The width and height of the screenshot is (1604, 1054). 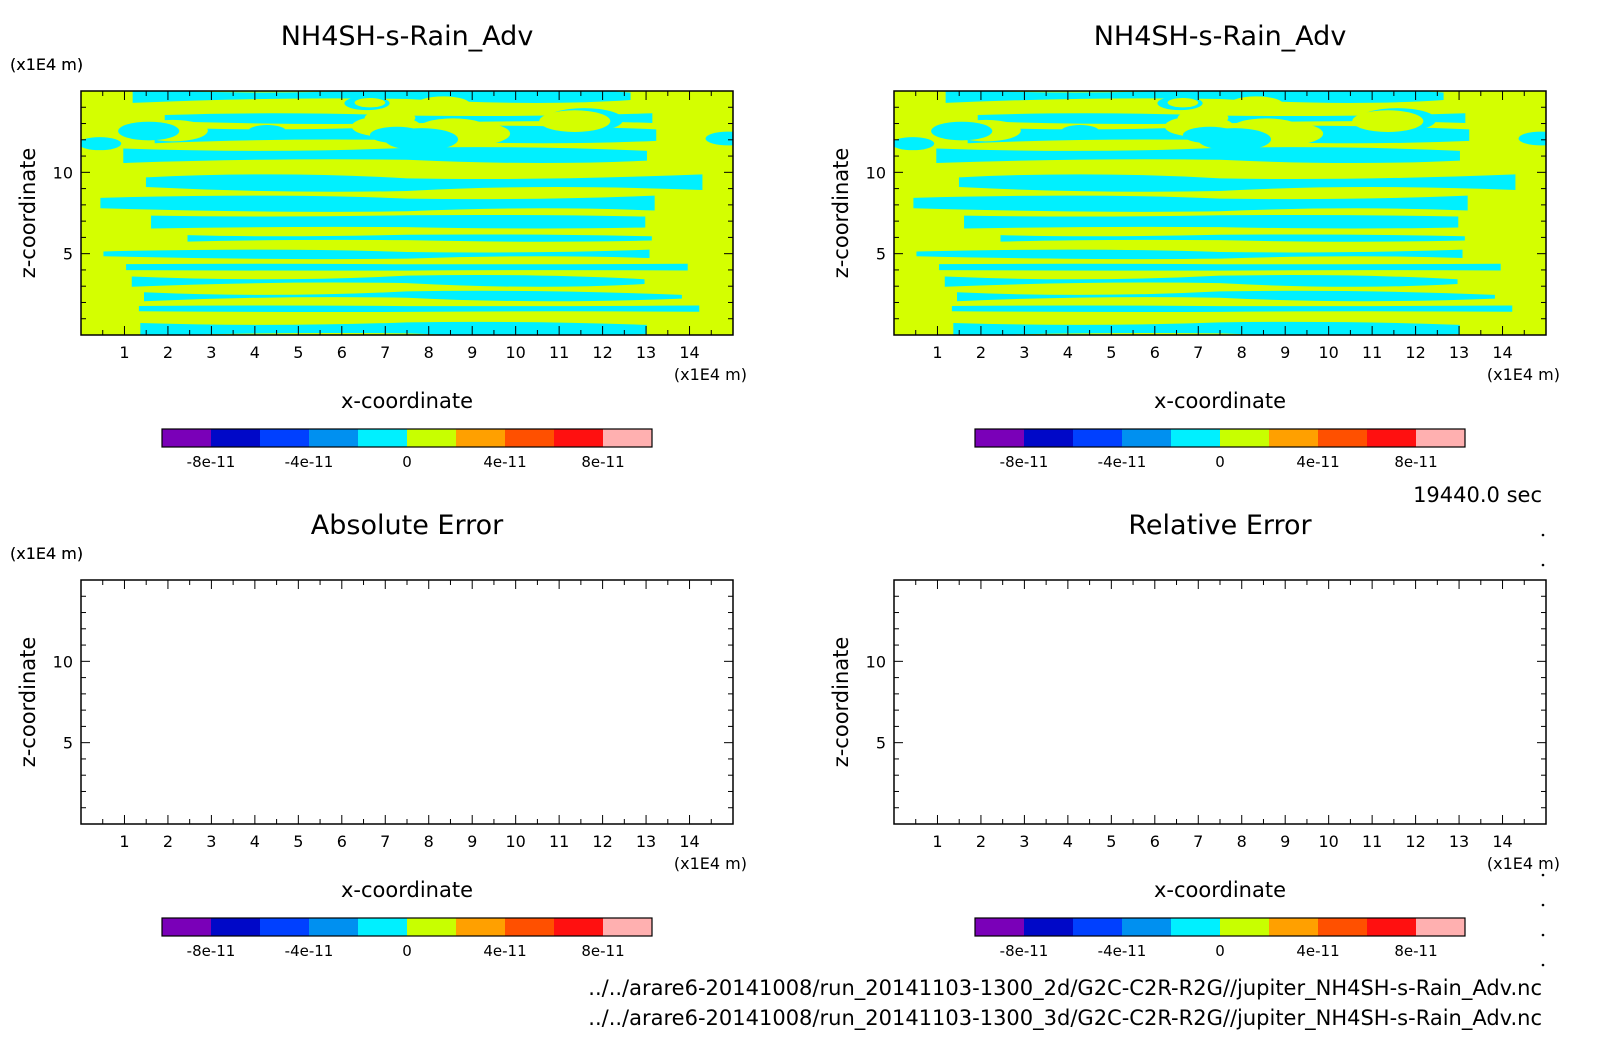 I want to click on x-tick-label: 13, so click(x=1459, y=352).